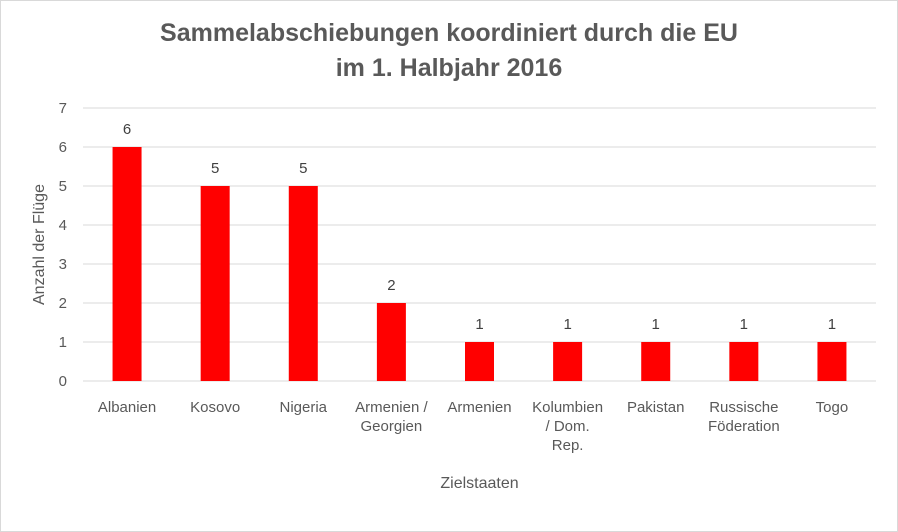 The height and width of the screenshot is (532, 898). Describe the element at coordinates (391, 417) in the screenshot. I see `x-tick-label: Armenien / Georgien` at that location.